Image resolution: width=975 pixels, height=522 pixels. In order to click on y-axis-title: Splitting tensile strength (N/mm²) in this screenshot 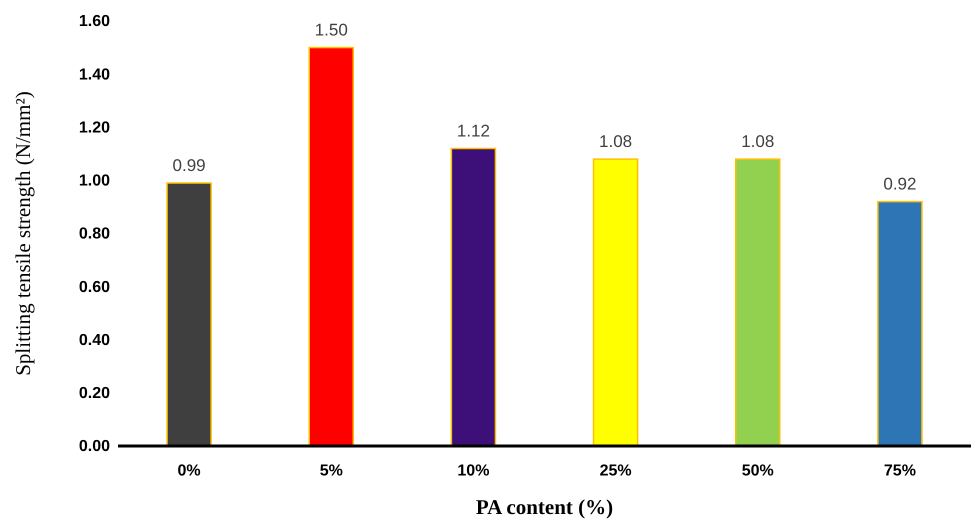, I will do `click(23, 233)`.